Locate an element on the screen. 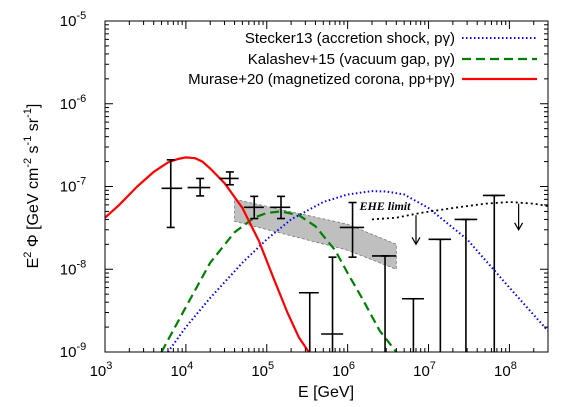 The image size is (581, 407). y-tick-label: 10⁻⁶ is located at coordinates (73, 103).